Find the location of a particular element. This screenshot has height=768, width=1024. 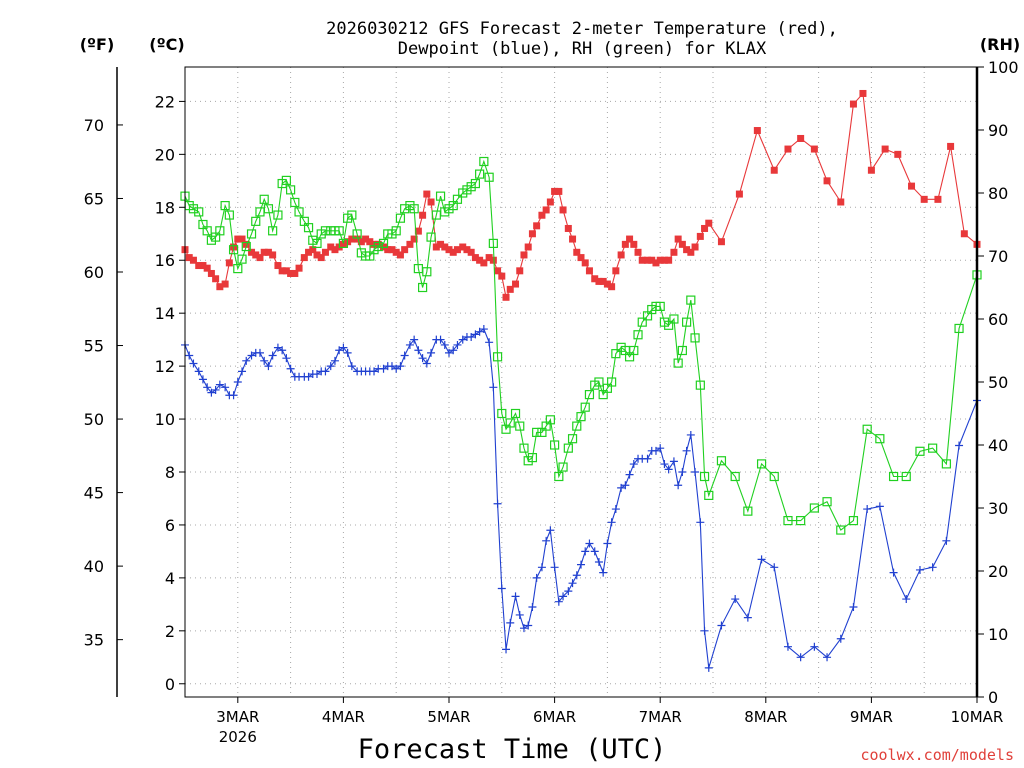

x-tick-label: 8MAR is located at coordinates (765, 717).